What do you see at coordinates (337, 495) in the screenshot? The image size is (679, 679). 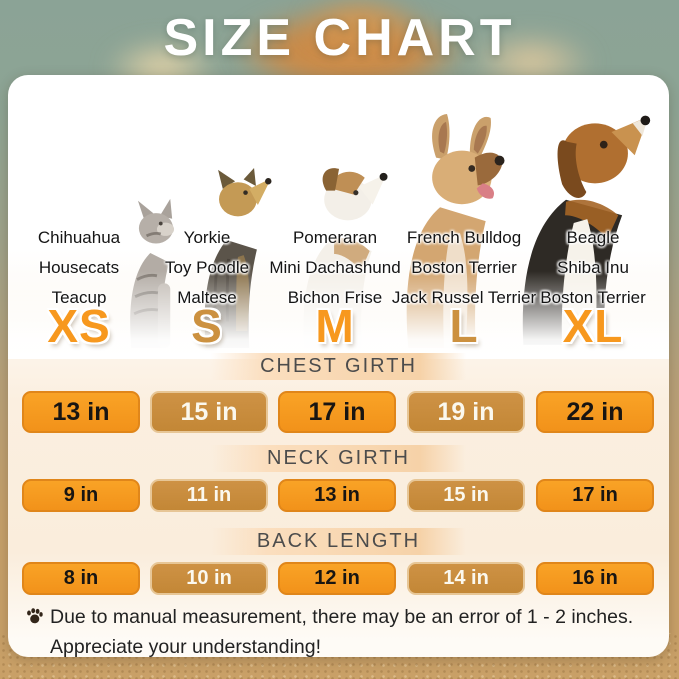 I see `neck-value-m: 13 in` at bounding box center [337, 495].